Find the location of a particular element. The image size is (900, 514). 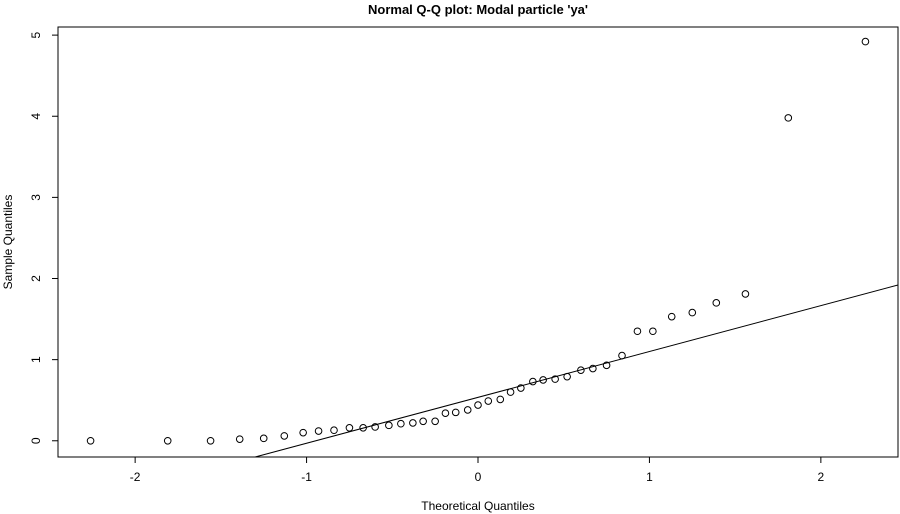

x-tick-label: 2 is located at coordinates (821, 477).